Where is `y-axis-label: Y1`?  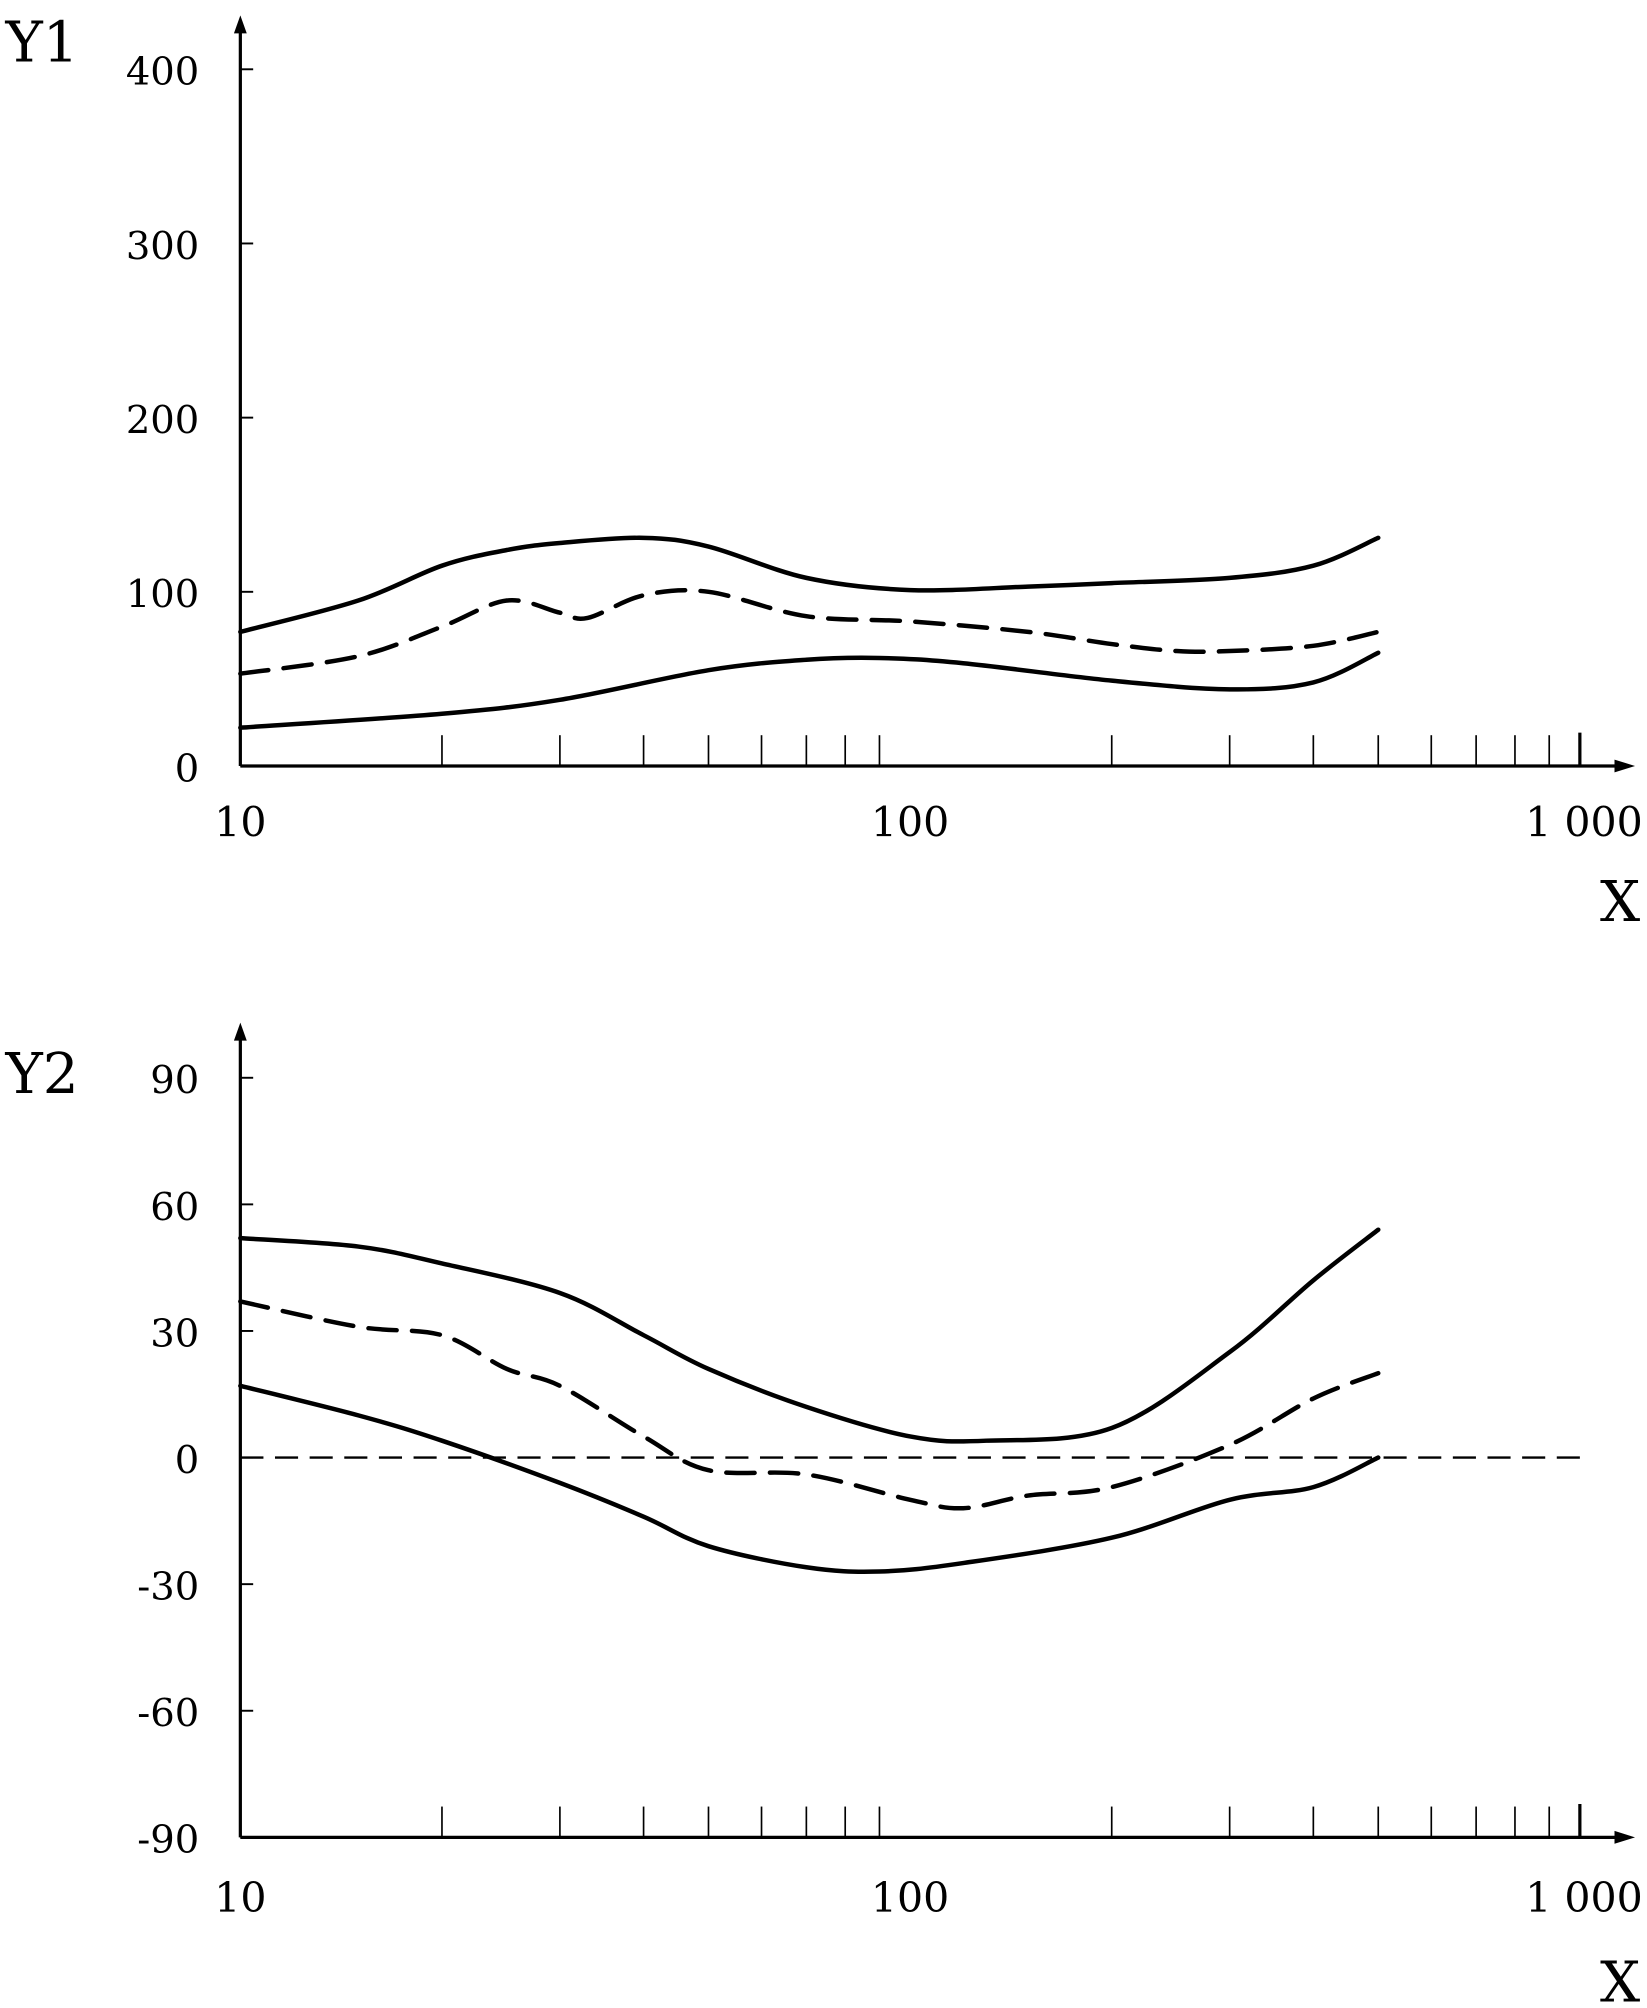
y-axis-label: Y1 is located at coordinates (42, 43).